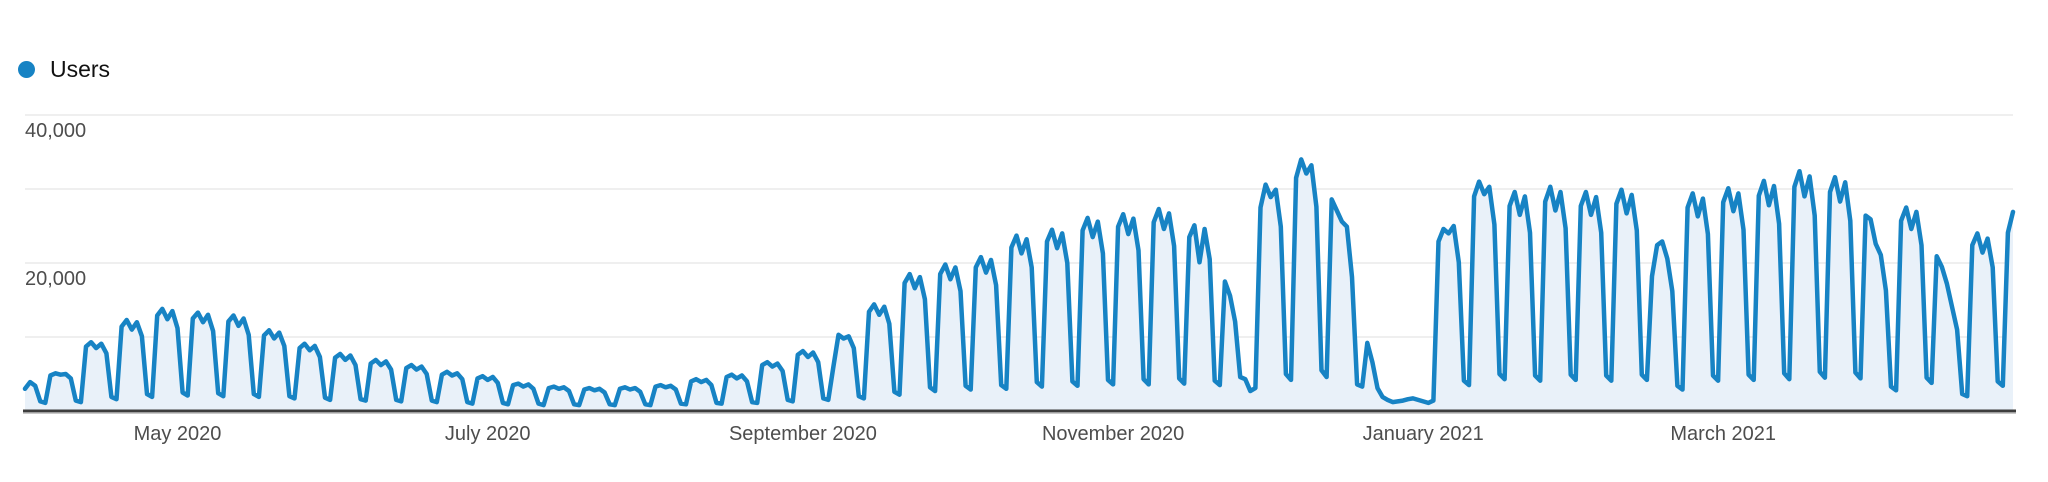 This screenshot has height=482, width=2048. I want to click on legend-label: Users, so click(80, 69).